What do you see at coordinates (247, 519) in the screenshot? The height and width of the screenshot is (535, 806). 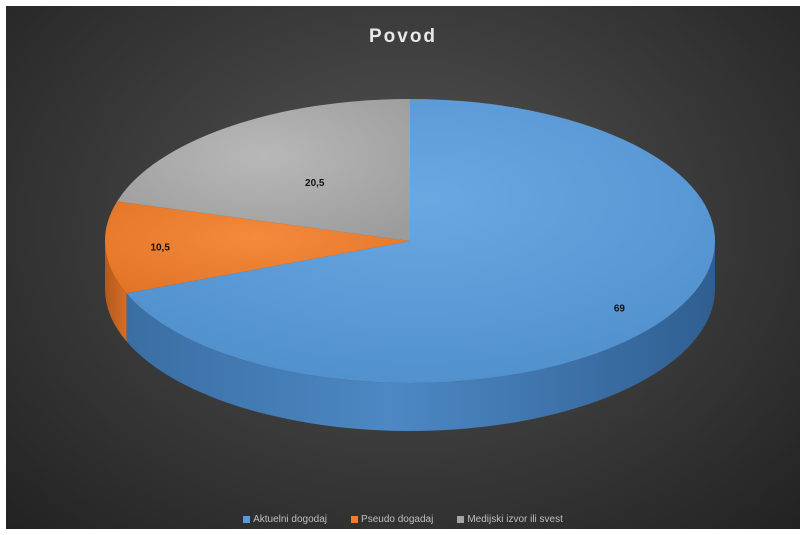 I see `legend-swatch-blue` at bounding box center [247, 519].